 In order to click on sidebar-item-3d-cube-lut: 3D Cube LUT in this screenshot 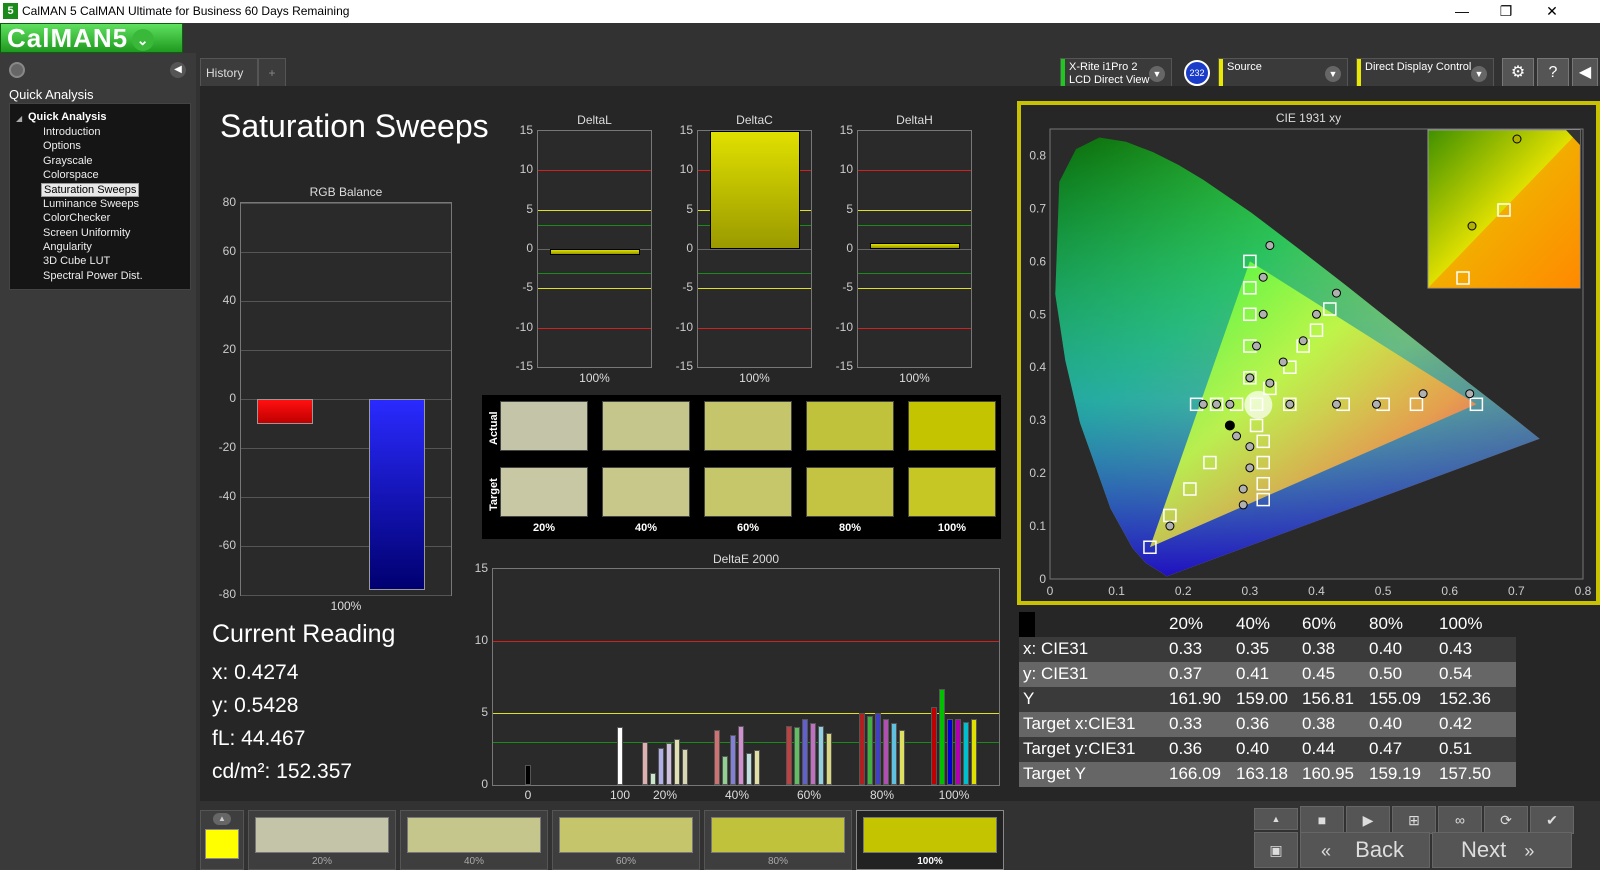, I will do `click(77, 261)`.